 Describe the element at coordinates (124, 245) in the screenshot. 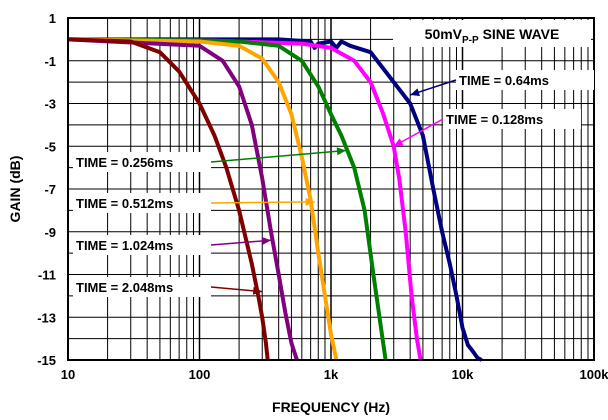

I see `series-label-4: TIME = 1.024ms` at that location.